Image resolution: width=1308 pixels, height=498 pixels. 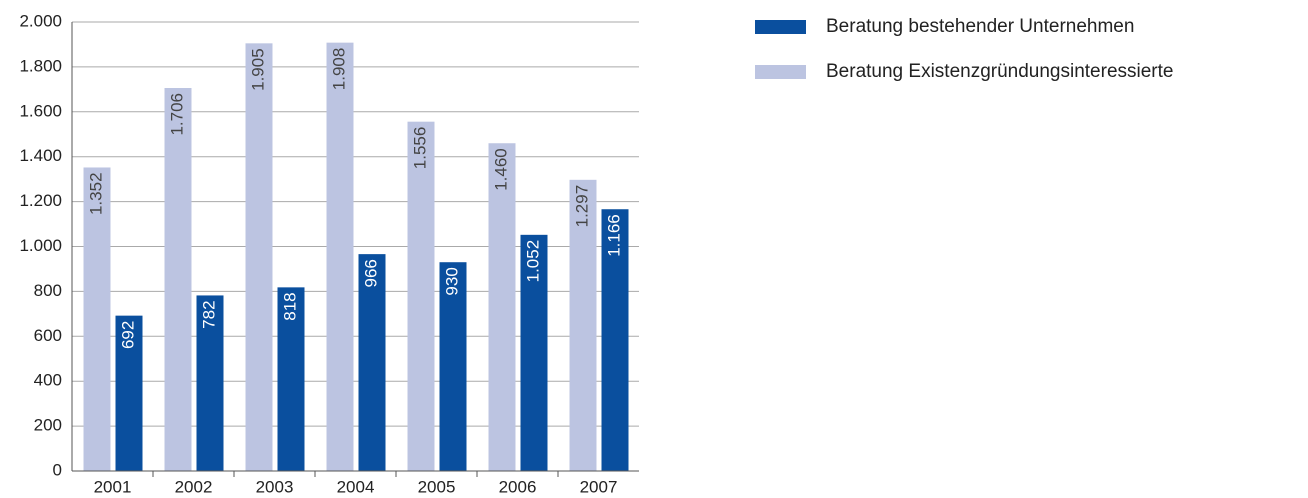 What do you see at coordinates (176, 114) in the screenshot?
I see `value-label: 1.706` at bounding box center [176, 114].